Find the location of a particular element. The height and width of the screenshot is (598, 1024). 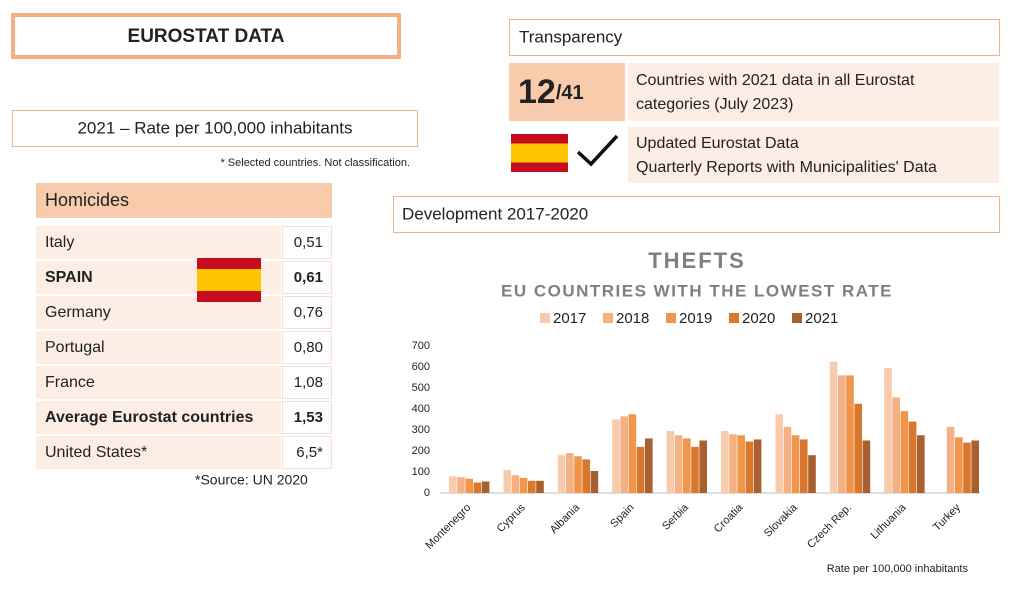

rate-title: 2021 – Rate per 100,000 inhabitants is located at coordinates (214, 127).